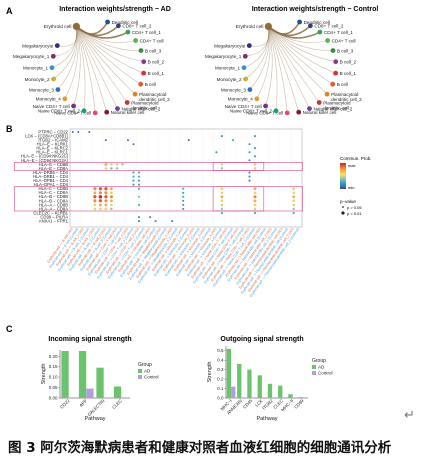 This screenshot has width=430, height=464. Describe the element at coordinates (317, 22) in the screenshot. I see `network-node-label: Dendritic cell` at that location.